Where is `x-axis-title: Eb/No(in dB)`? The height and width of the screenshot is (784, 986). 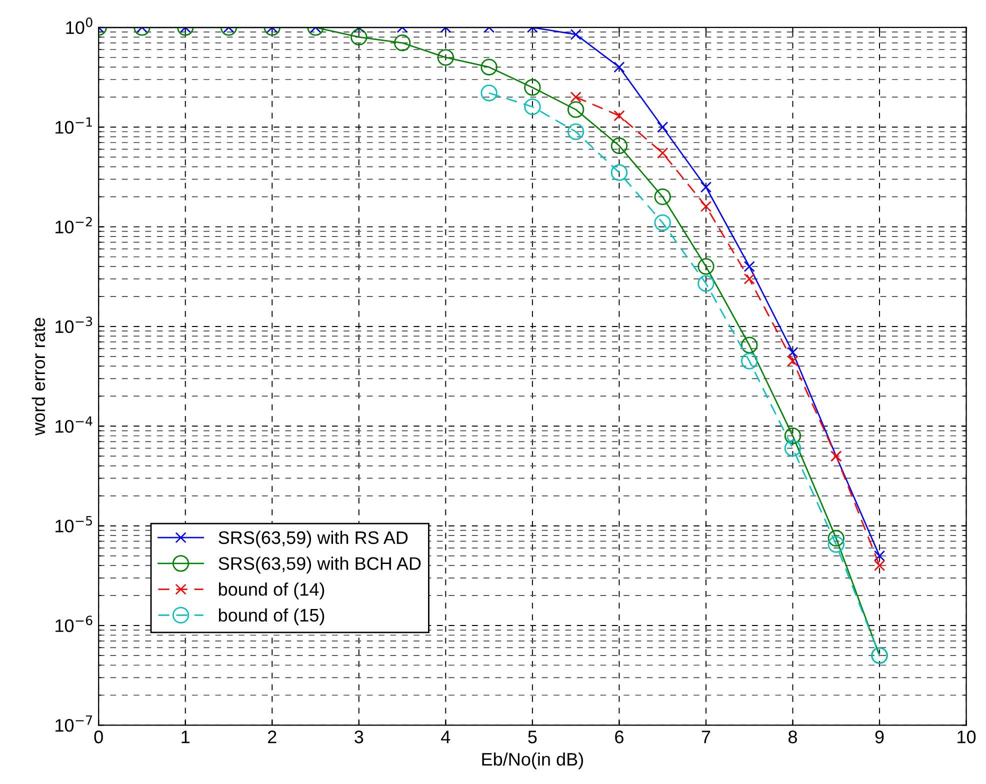 x-axis-title: Eb/No(in dB) is located at coordinates (532, 761).